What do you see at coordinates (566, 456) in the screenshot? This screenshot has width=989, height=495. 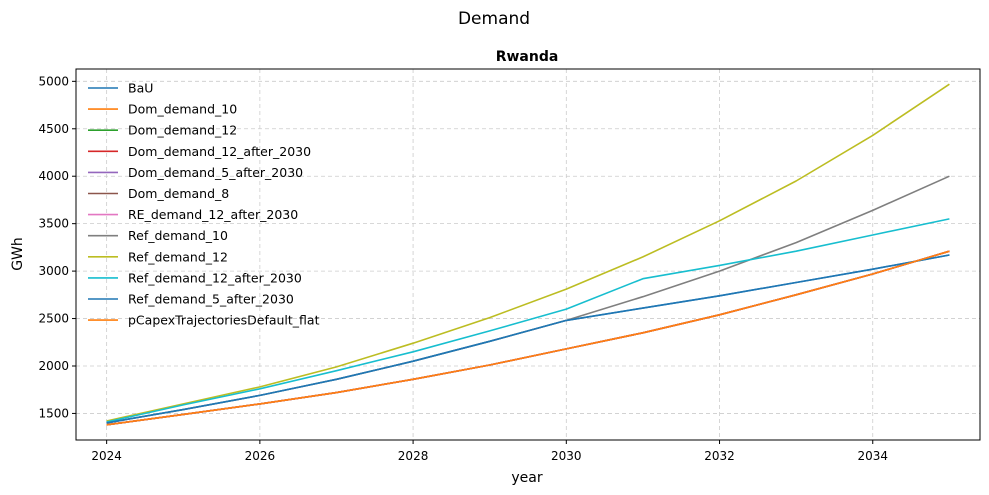 I see `x-tick-label: 2030` at bounding box center [566, 456].